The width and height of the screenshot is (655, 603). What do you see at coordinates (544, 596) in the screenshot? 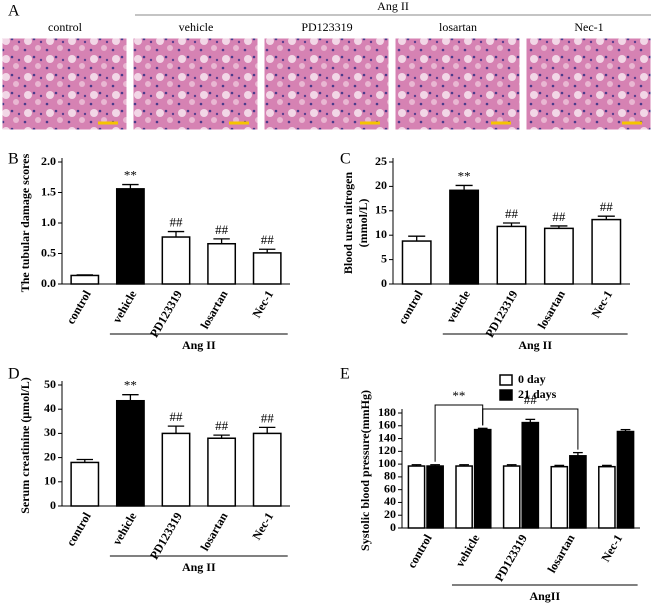
I see `group-label: AngII` at bounding box center [544, 596].